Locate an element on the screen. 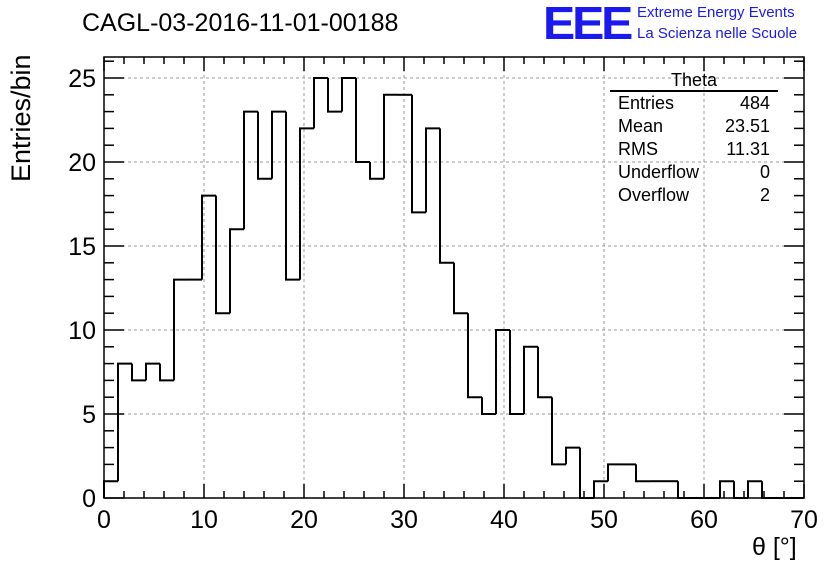 The height and width of the screenshot is (572, 836). x-tick-label: 0 is located at coordinates (104, 520).